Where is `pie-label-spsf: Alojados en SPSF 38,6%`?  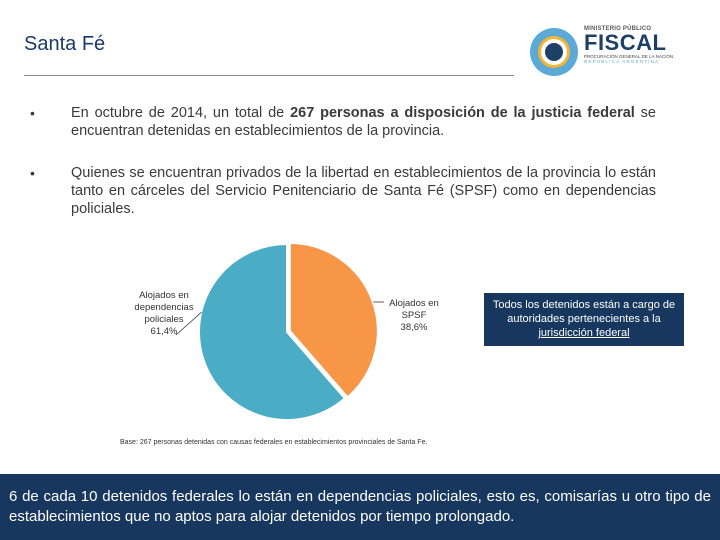
pie-label-spsf: Alojados en SPSF 38,6% is located at coordinates (414, 316).